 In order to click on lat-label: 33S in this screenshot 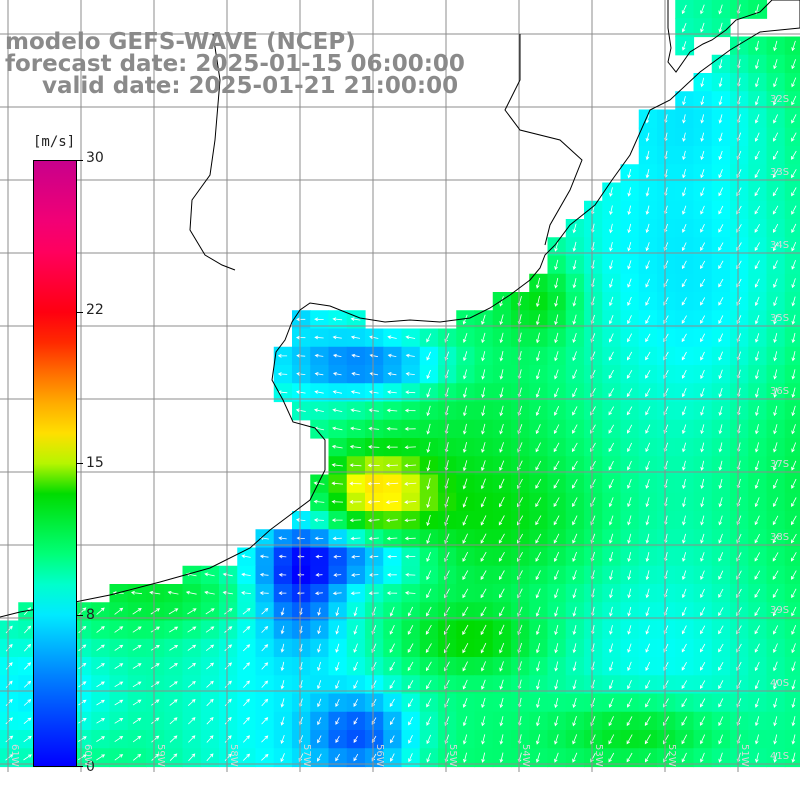, I will do `click(780, 172)`.